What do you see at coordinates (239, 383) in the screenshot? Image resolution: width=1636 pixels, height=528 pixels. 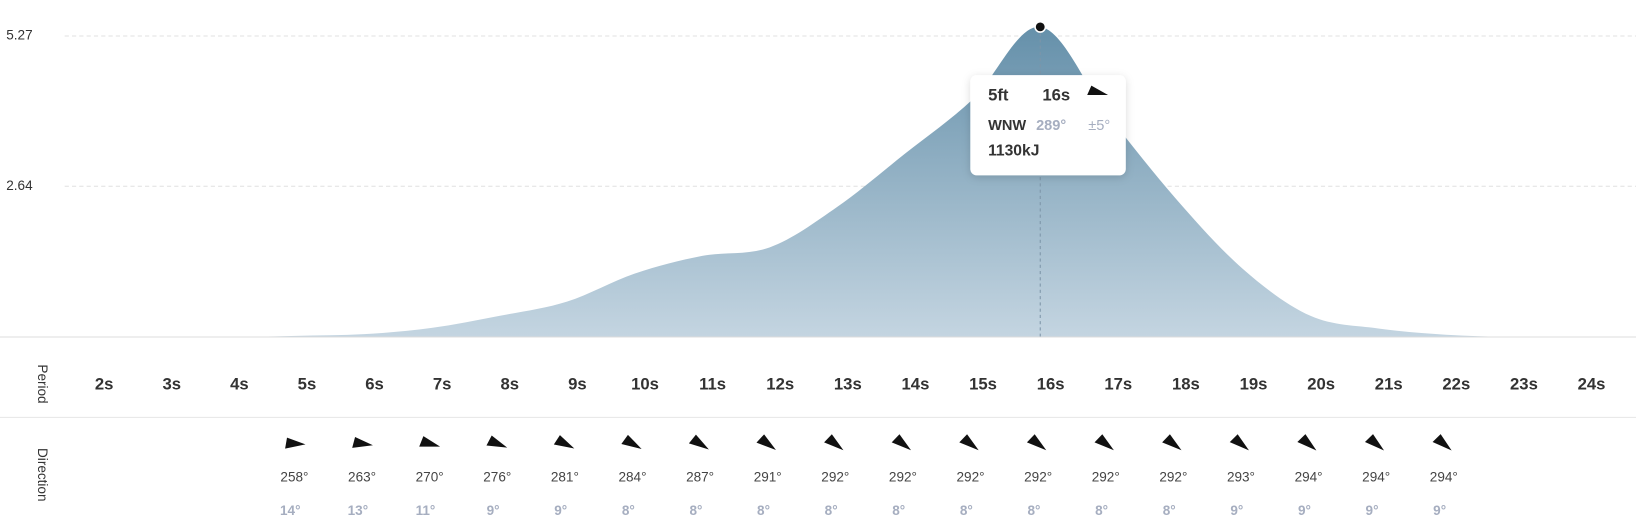 I see `x-tick-label: 4s` at bounding box center [239, 383].